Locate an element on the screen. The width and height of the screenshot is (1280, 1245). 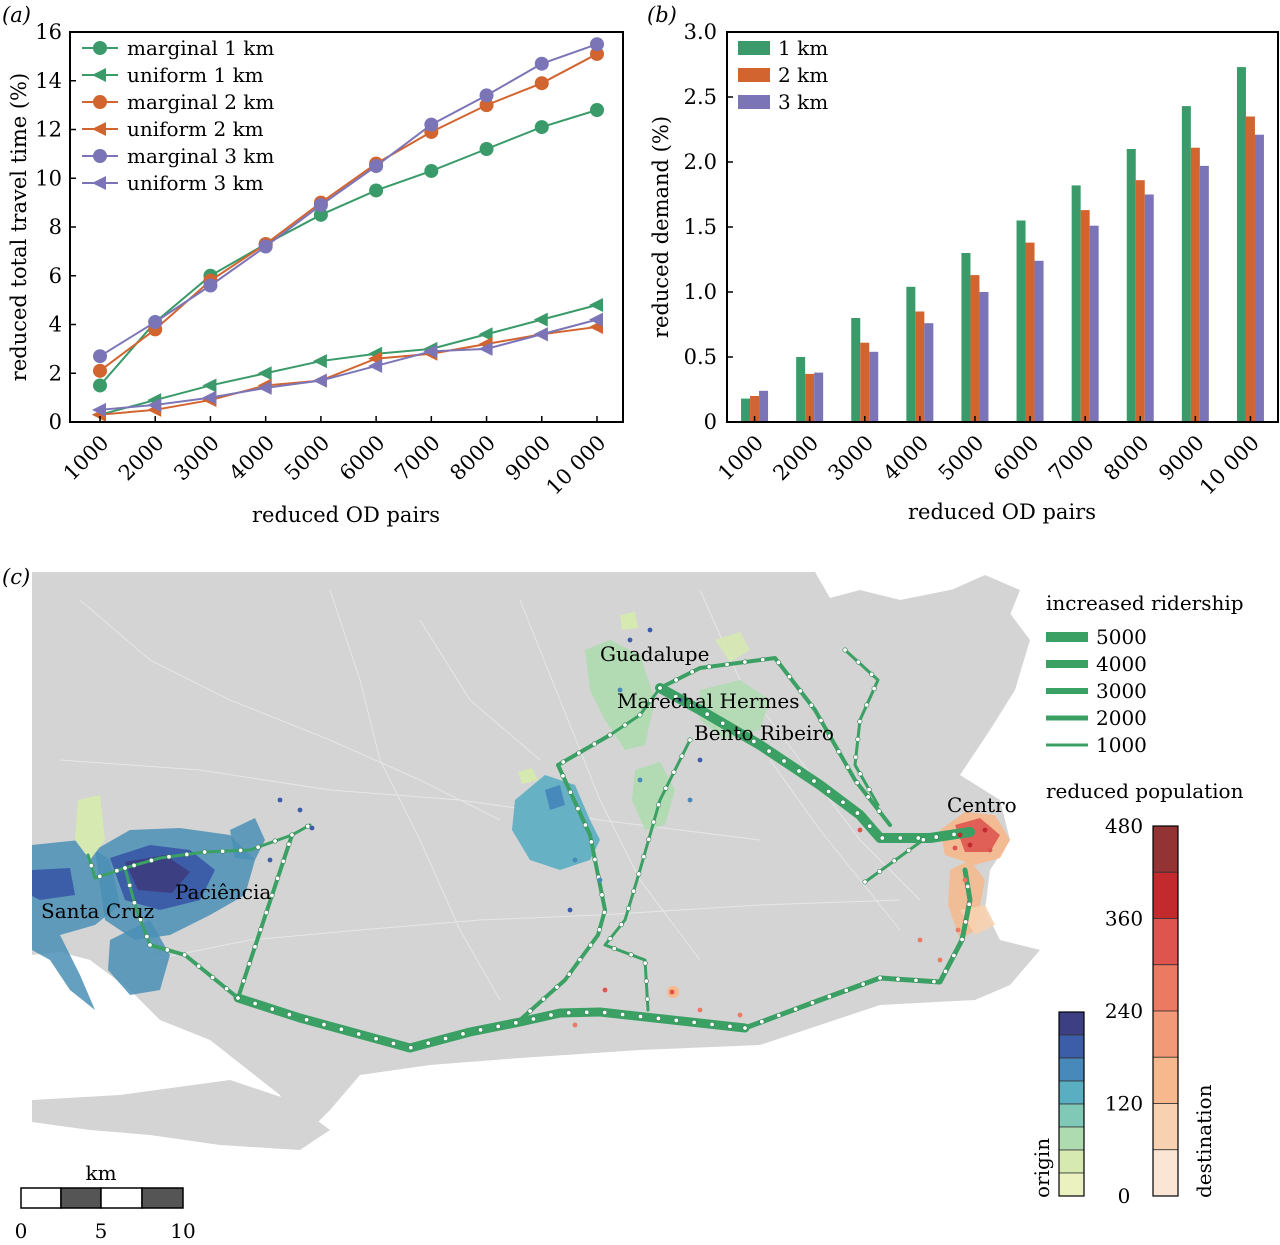
a-ytick-label: 10 is located at coordinates (48, 178).